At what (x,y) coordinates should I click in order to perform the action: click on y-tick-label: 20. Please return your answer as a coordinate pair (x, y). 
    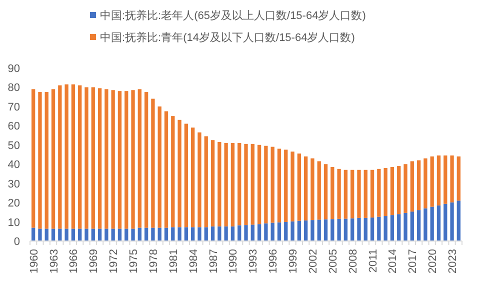
    Looking at the image, I should click on (14, 204).